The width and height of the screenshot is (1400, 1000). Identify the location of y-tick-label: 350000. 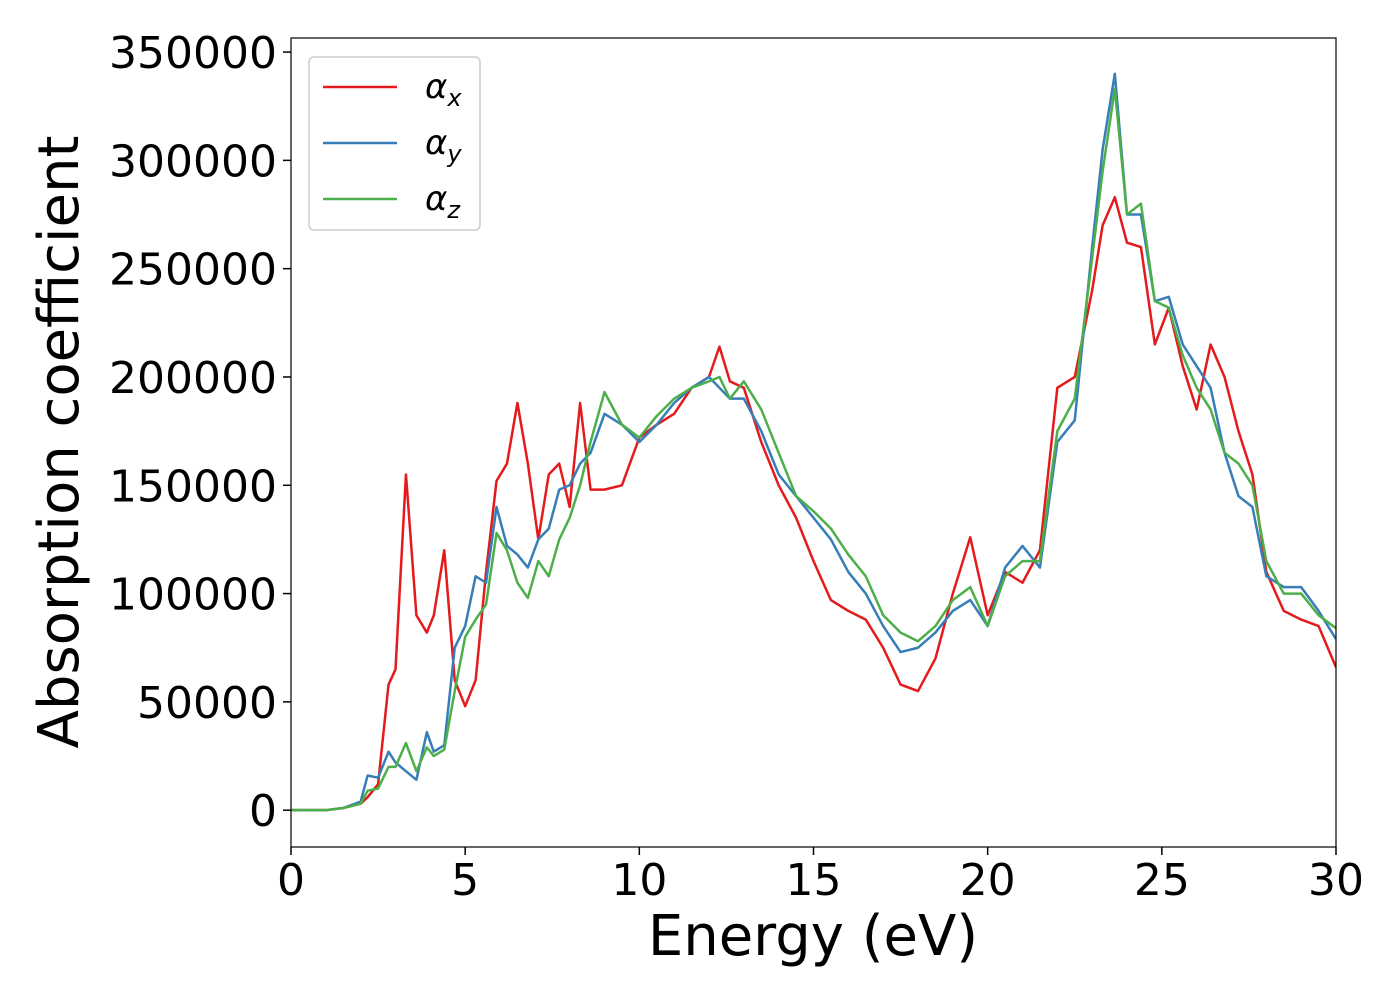
(193, 53).